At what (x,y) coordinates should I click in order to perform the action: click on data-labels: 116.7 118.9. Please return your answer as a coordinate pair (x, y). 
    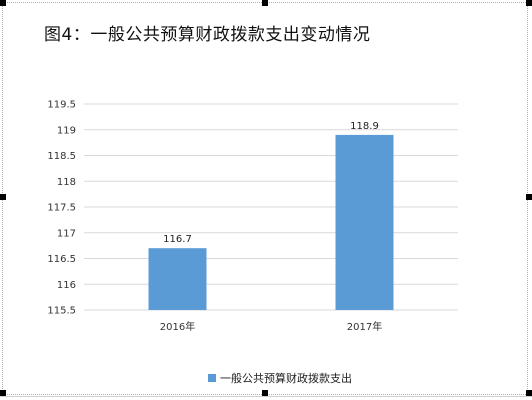
    Looking at the image, I should click on (271, 183).